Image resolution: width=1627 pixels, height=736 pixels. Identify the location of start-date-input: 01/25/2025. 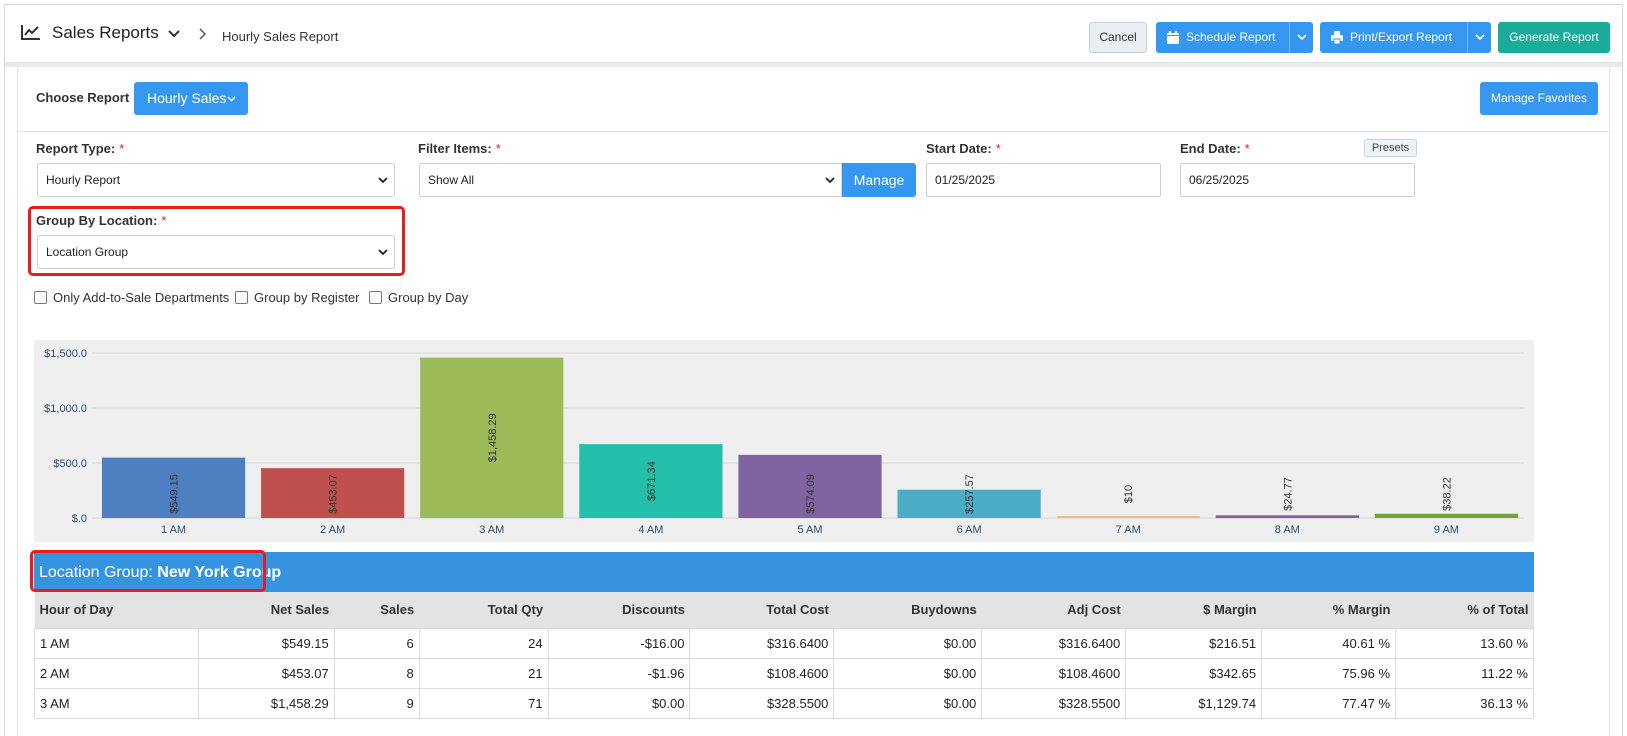
(1043, 180).